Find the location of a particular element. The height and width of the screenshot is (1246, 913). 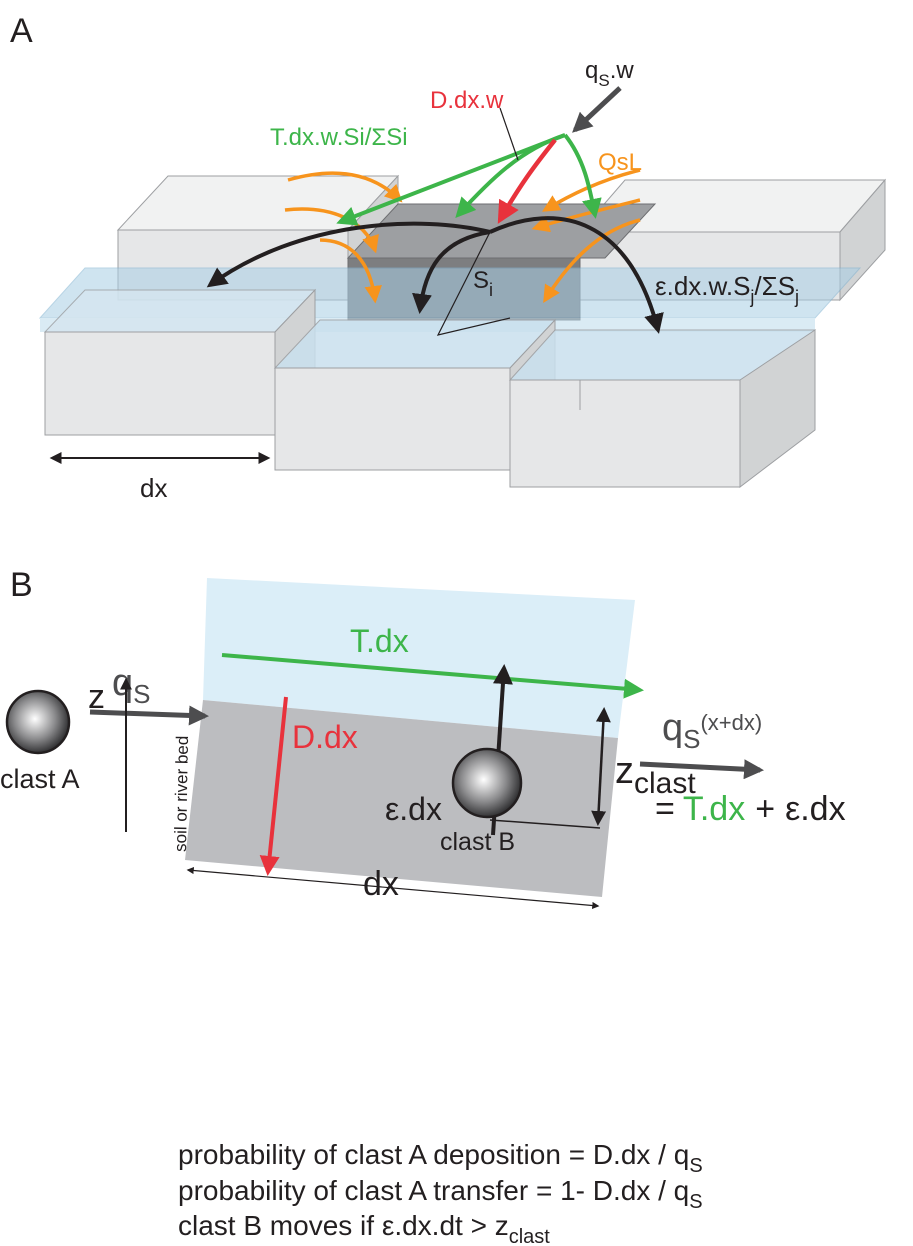

deposition-flux-arrow is located at coordinates (527, 181).